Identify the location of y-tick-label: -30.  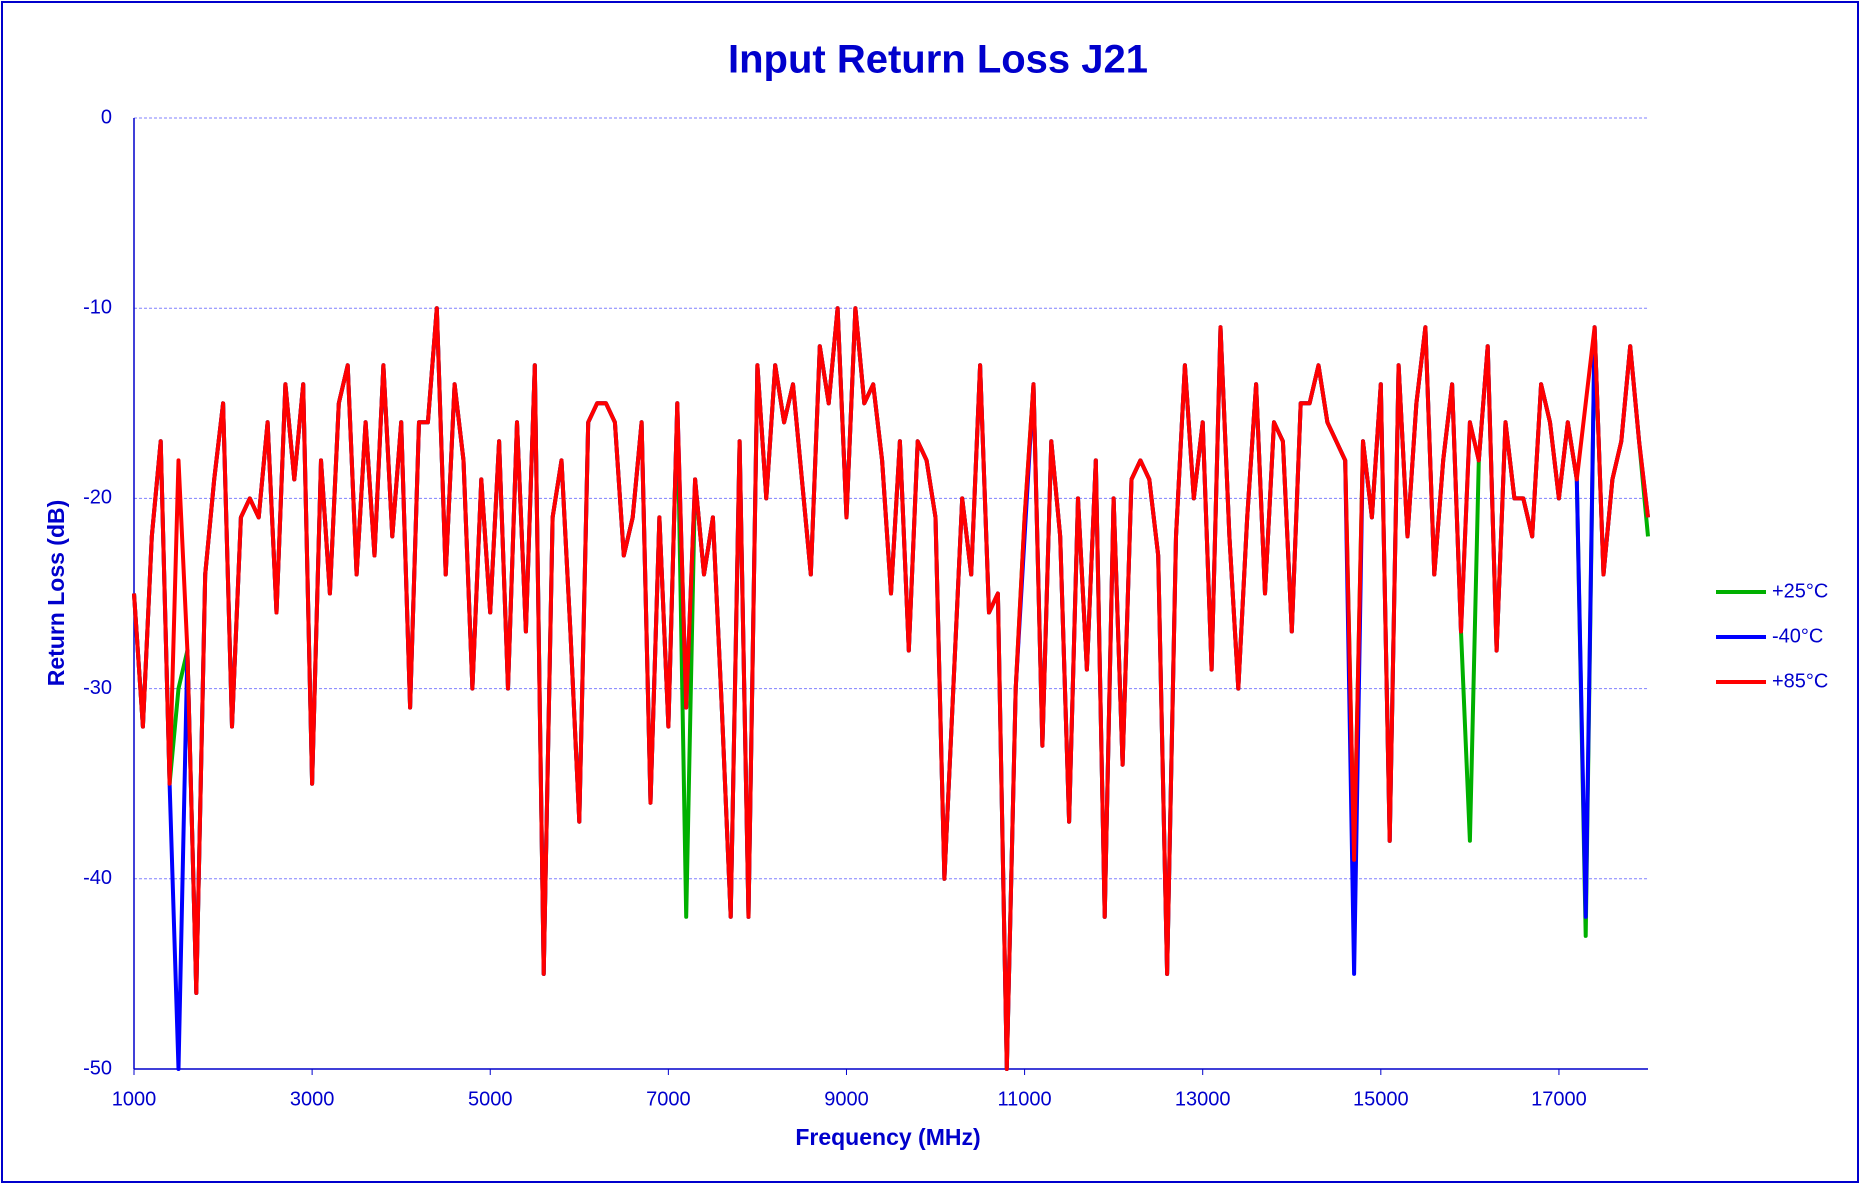
(97, 688).